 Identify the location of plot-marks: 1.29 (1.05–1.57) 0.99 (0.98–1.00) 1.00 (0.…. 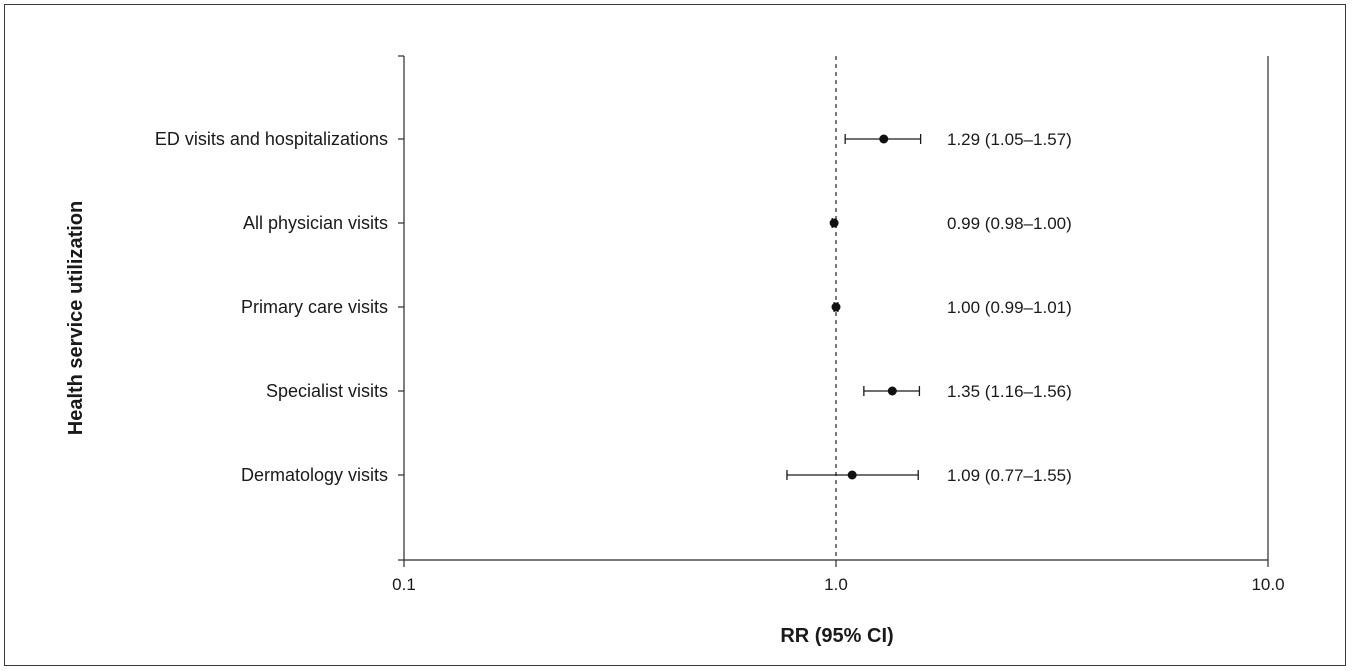
(929, 307).